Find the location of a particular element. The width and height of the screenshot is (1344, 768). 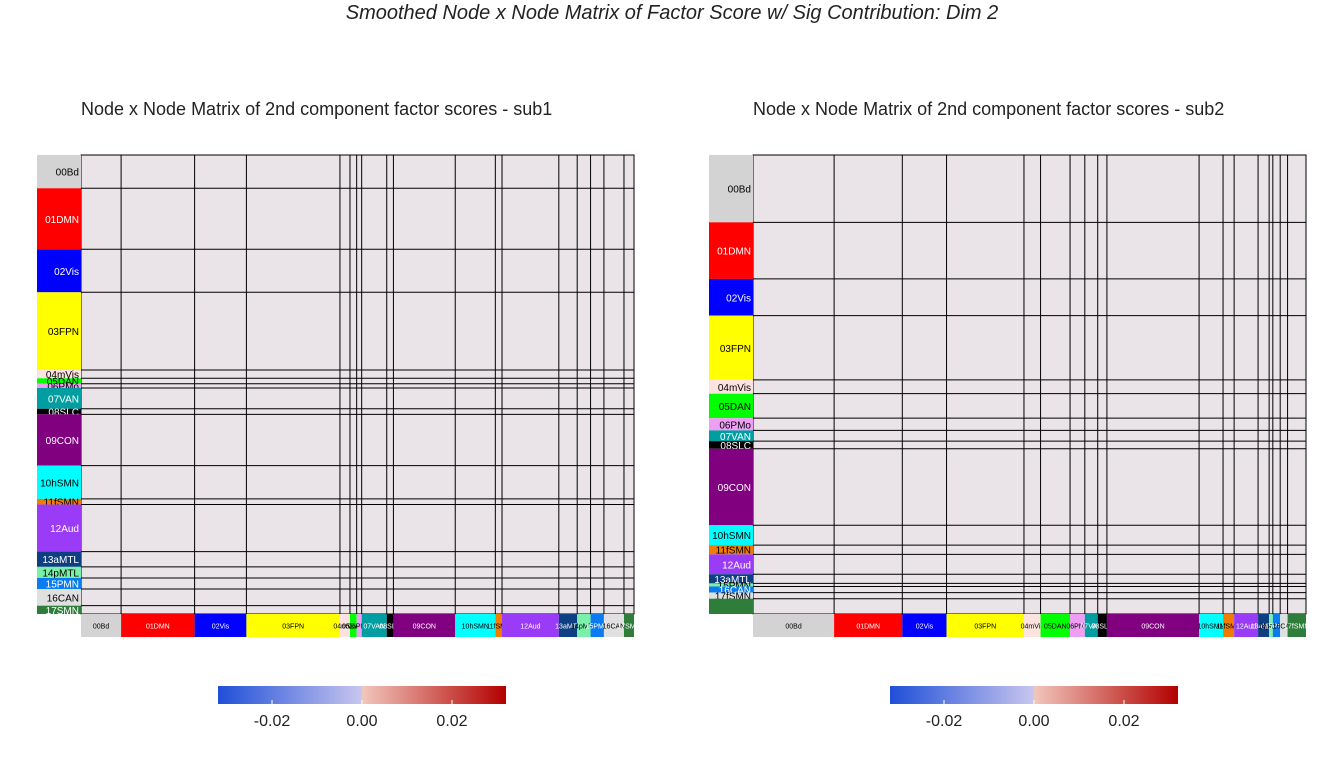

y-tick-label: 00Bd is located at coordinates (67, 173).